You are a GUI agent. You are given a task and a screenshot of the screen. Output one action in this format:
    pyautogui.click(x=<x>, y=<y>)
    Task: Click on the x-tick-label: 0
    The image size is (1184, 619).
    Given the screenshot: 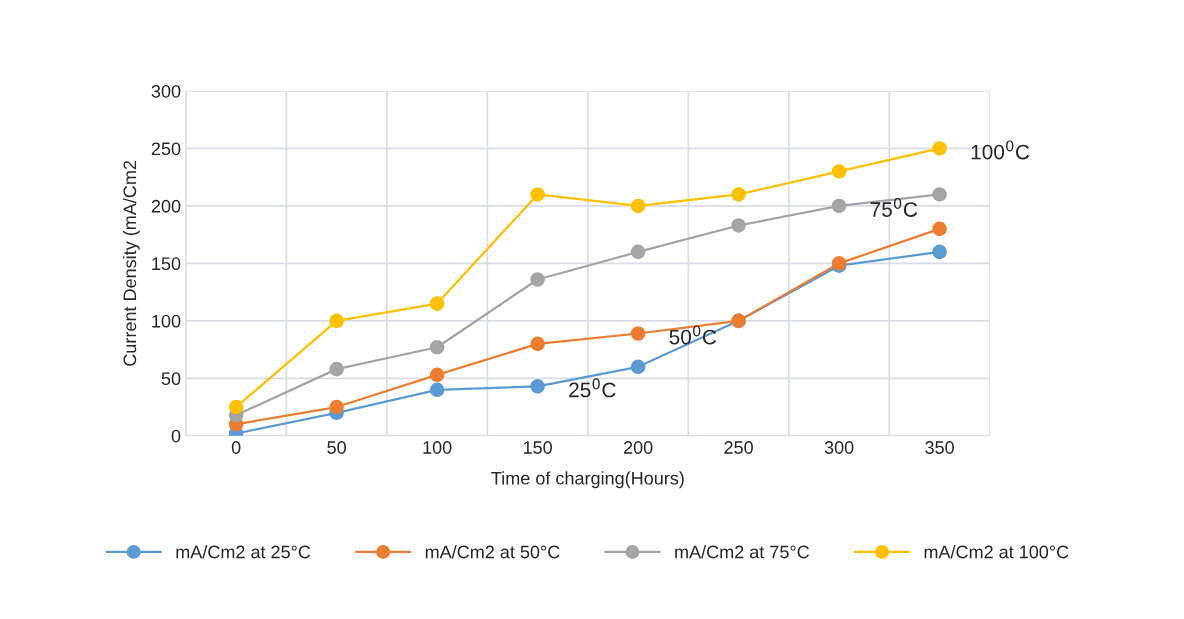 What is the action you would take?
    pyautogui.click(x=236, y=447)
    